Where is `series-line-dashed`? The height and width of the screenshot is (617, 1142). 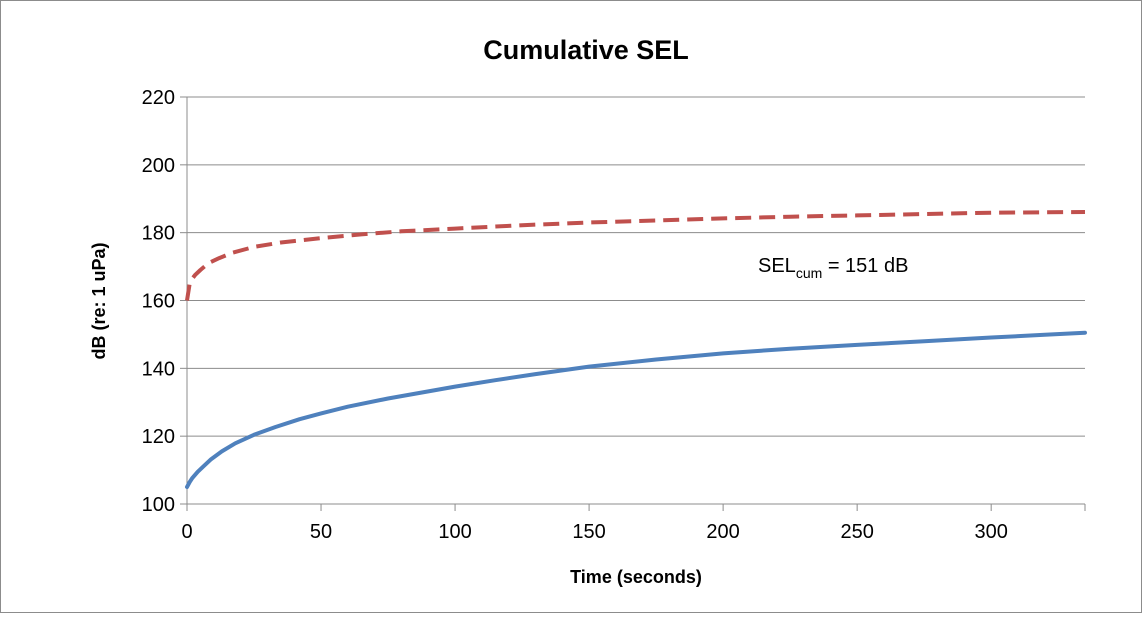 series-line-dashed is located at coordinates (635, 255).